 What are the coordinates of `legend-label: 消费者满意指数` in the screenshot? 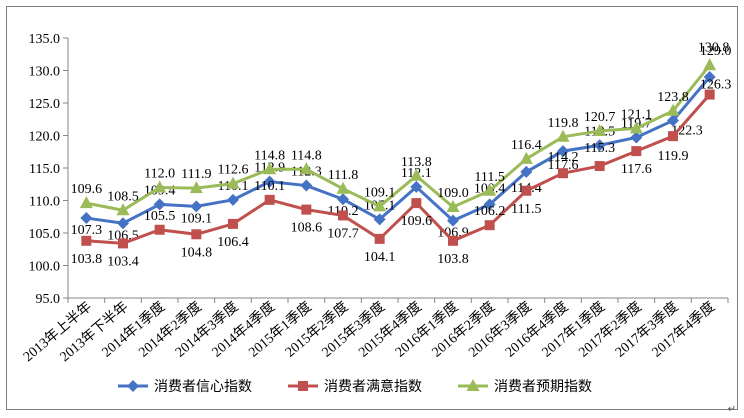 It's located at (373, 386).